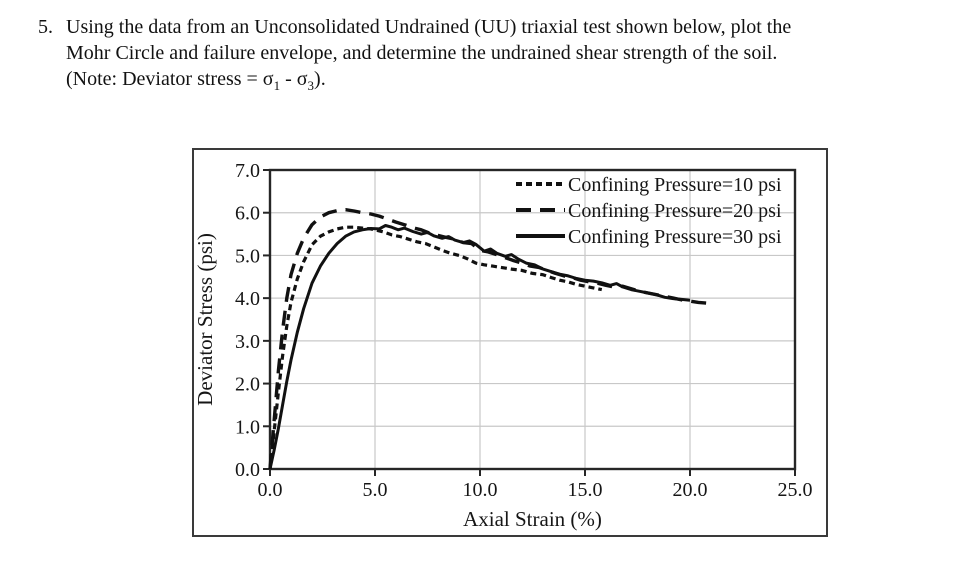 This screenshot has height=571, width=965. What do you see at coordinates (205, 319) in the screenshot?
I see `y-axis-title: Deviator Stress (psi)` at bounding box center [205, 319].